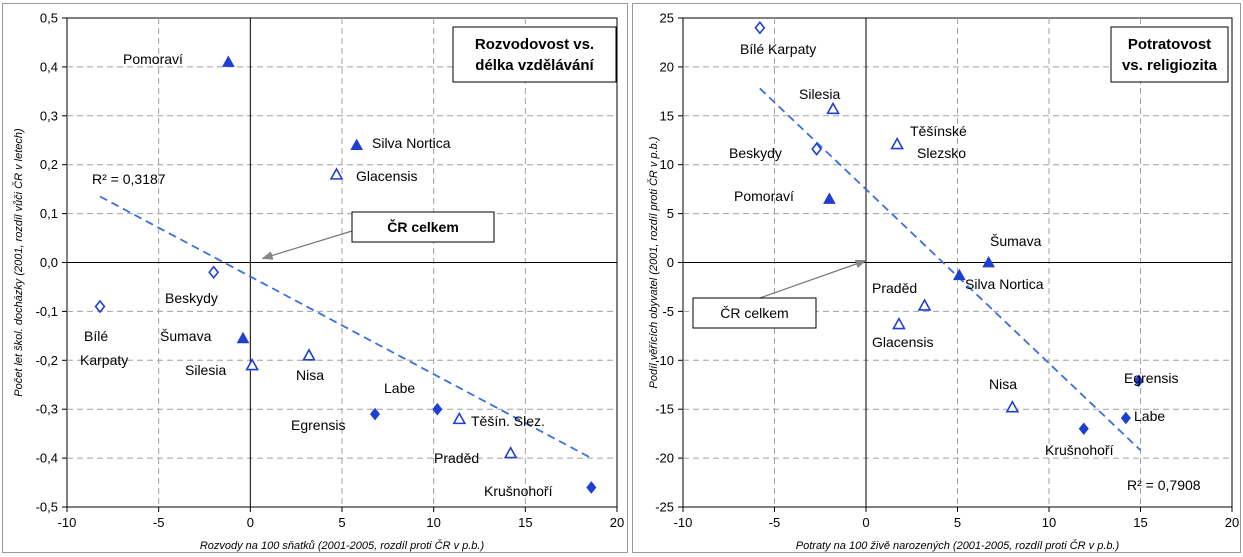  I want to click on chart-1-point-label: Slezsko, so click(941, 153).